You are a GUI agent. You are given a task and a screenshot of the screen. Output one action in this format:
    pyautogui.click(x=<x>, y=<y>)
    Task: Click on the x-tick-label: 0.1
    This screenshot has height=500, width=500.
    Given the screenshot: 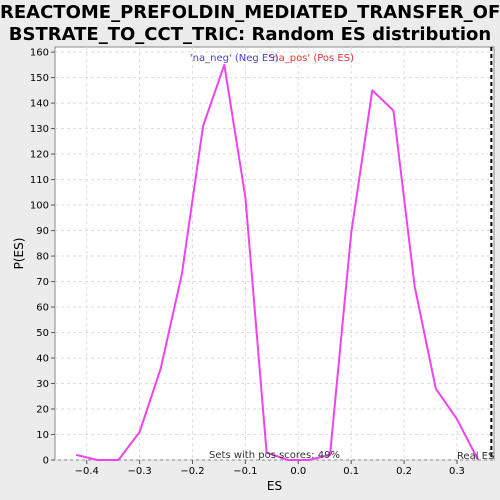 What is the action you would take?
    pyautogui.click(x=351, y=471)
    